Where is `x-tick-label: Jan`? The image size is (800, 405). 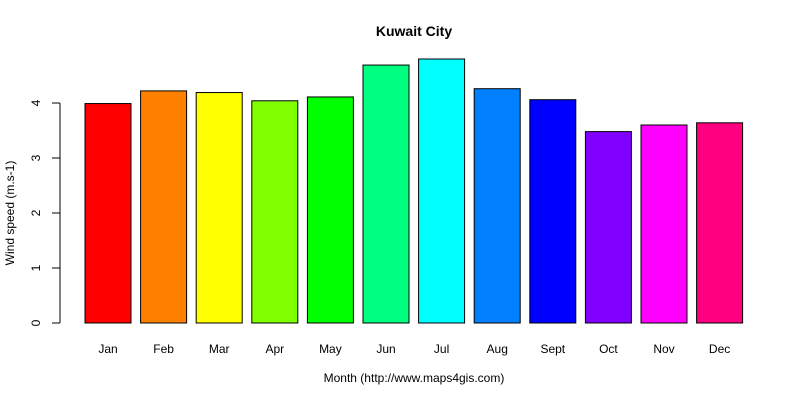
x-tick-label: Jan is located at coordinates (107, 349).